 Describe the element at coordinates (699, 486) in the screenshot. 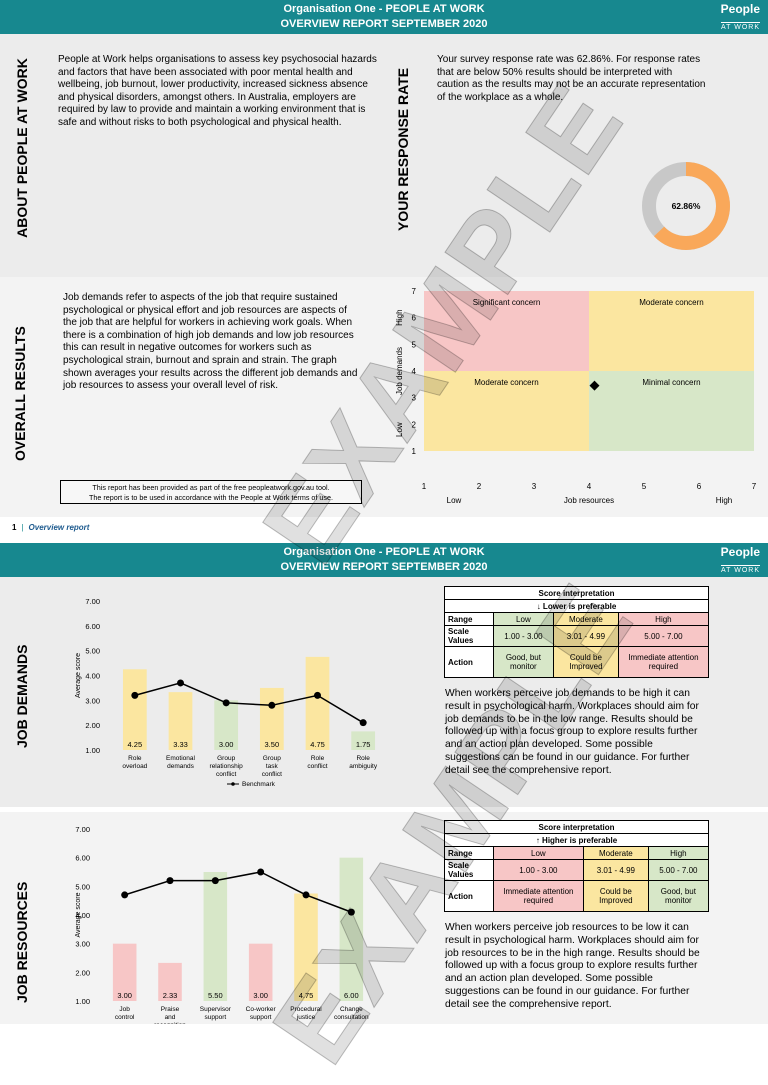

I see `x-tick-label: 6` at that location.